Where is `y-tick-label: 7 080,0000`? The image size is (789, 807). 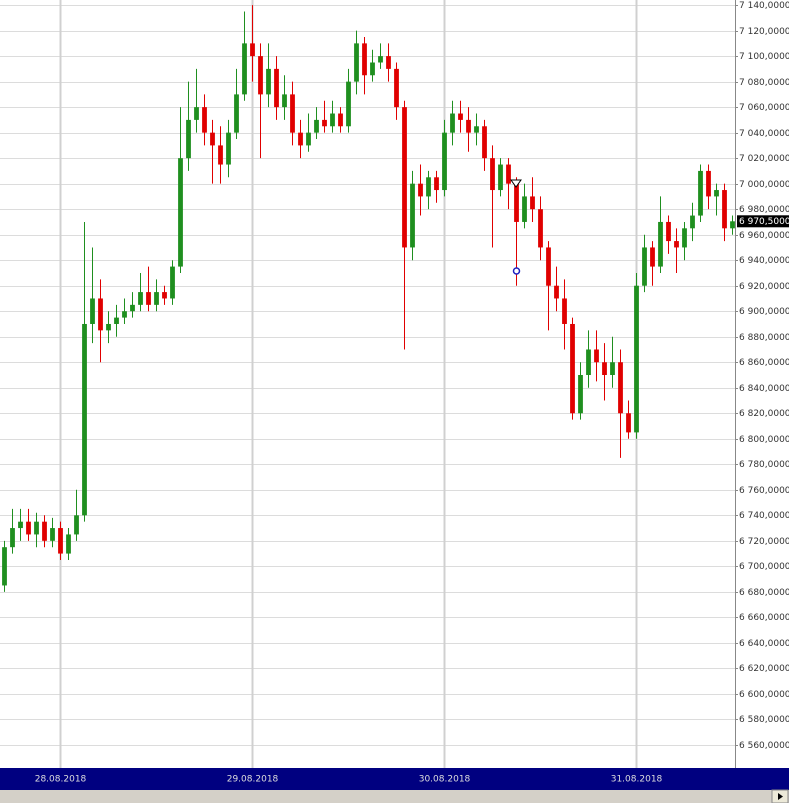 y-tick-label: 7 080,0000 is located at coordinates (764, 83).